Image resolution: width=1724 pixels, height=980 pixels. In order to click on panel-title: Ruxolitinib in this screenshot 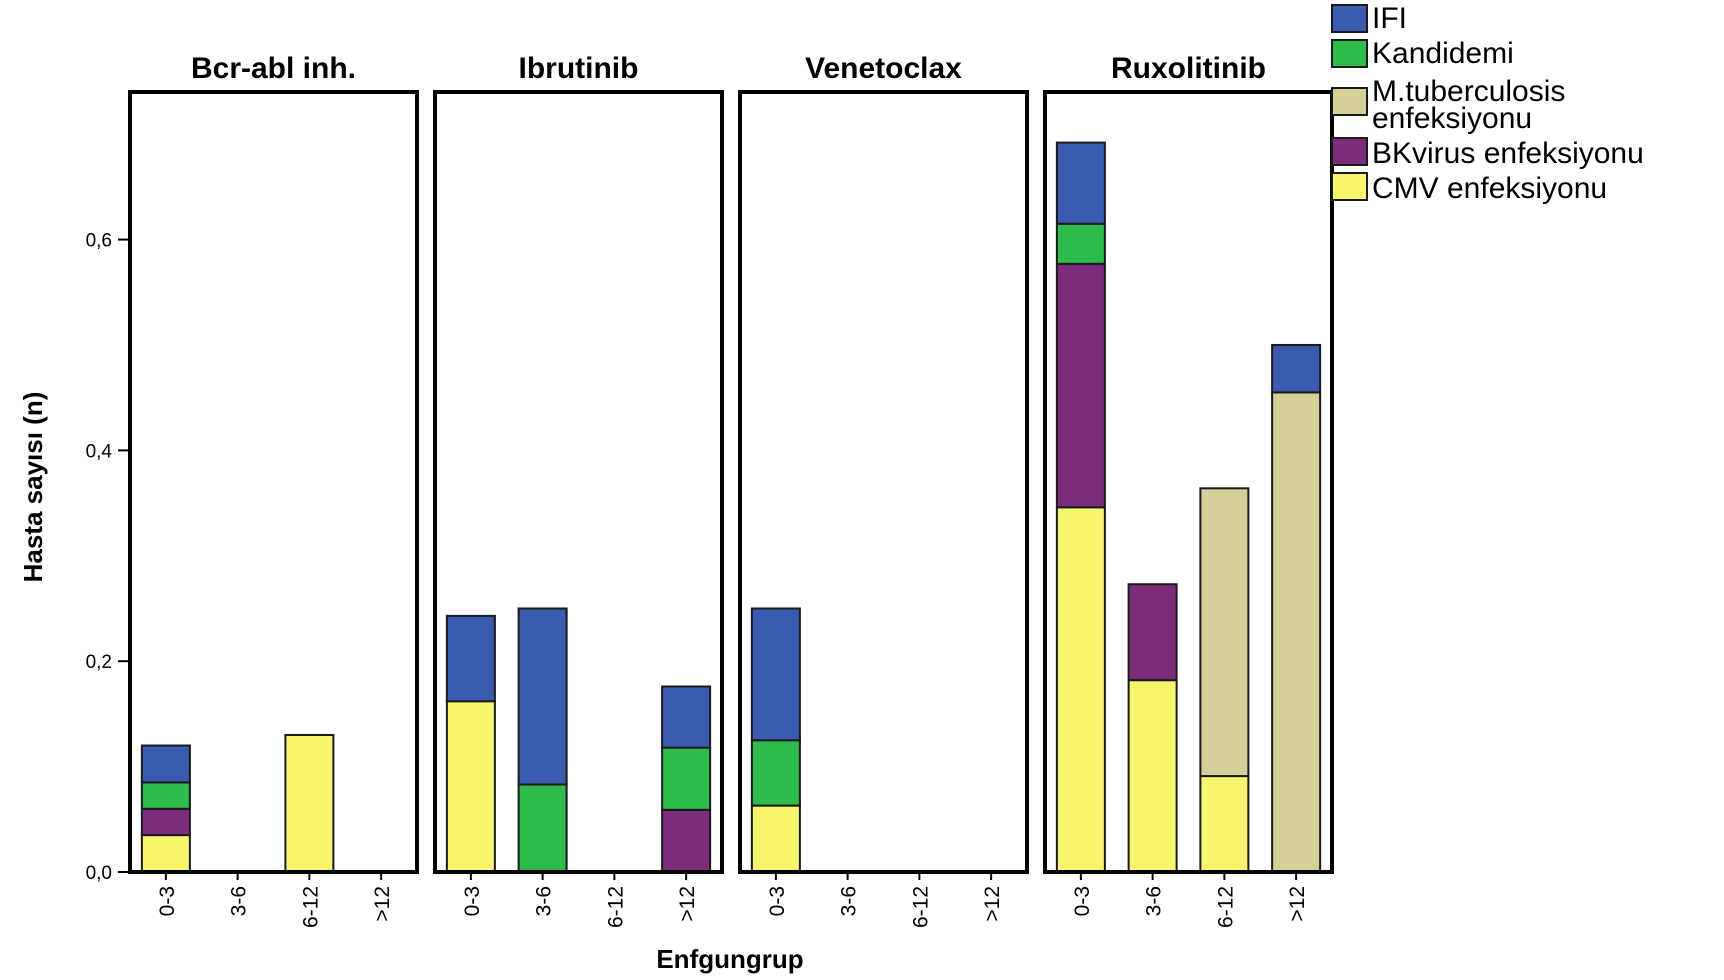, I will do `click(1188, 68)`.